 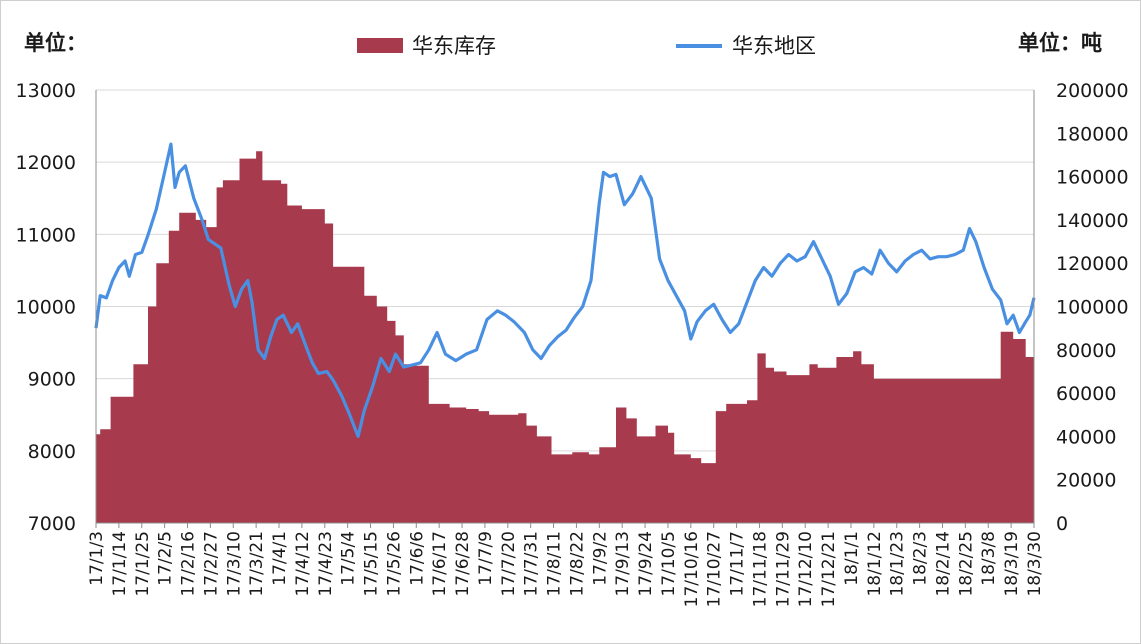 I want to click on x-tick-label-6: 17/3/10, so click(x=234, y=564).